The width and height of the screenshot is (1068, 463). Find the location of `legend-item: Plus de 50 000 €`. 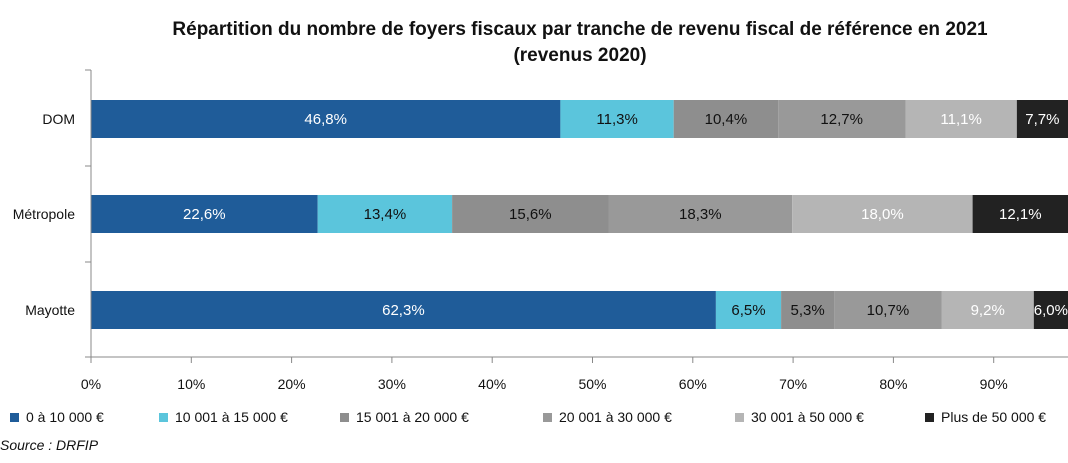

legend-item: Plus de 50 000 € is located at coordinates (985, 417).